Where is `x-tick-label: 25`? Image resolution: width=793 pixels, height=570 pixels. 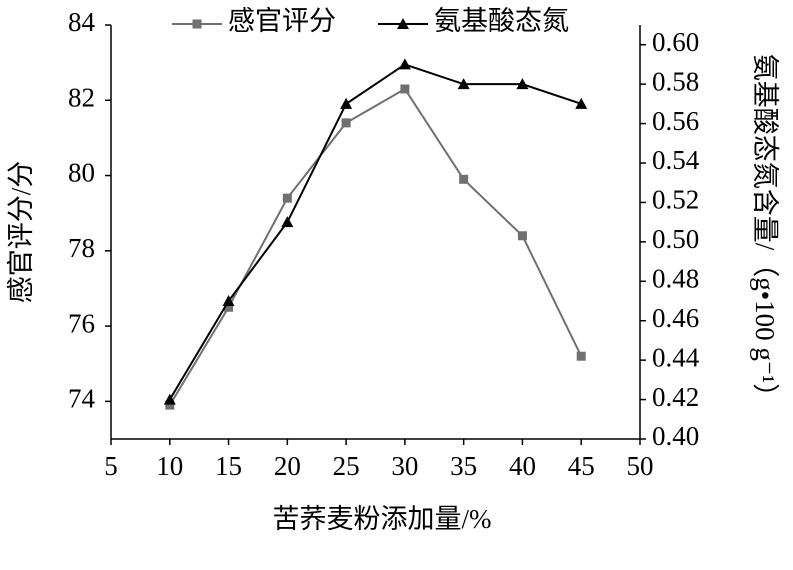
x-tick-label: 25 is located at coordinates (346, 466).